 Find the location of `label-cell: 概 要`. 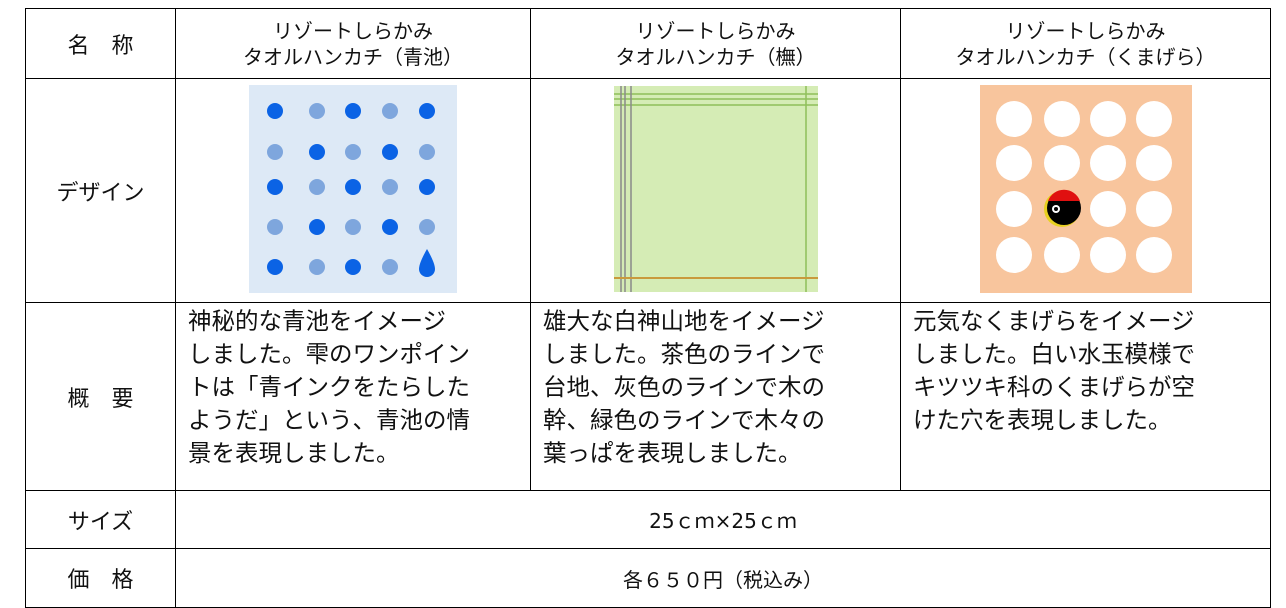

label-cell: 概 要 is located at coordinates (100, 396).